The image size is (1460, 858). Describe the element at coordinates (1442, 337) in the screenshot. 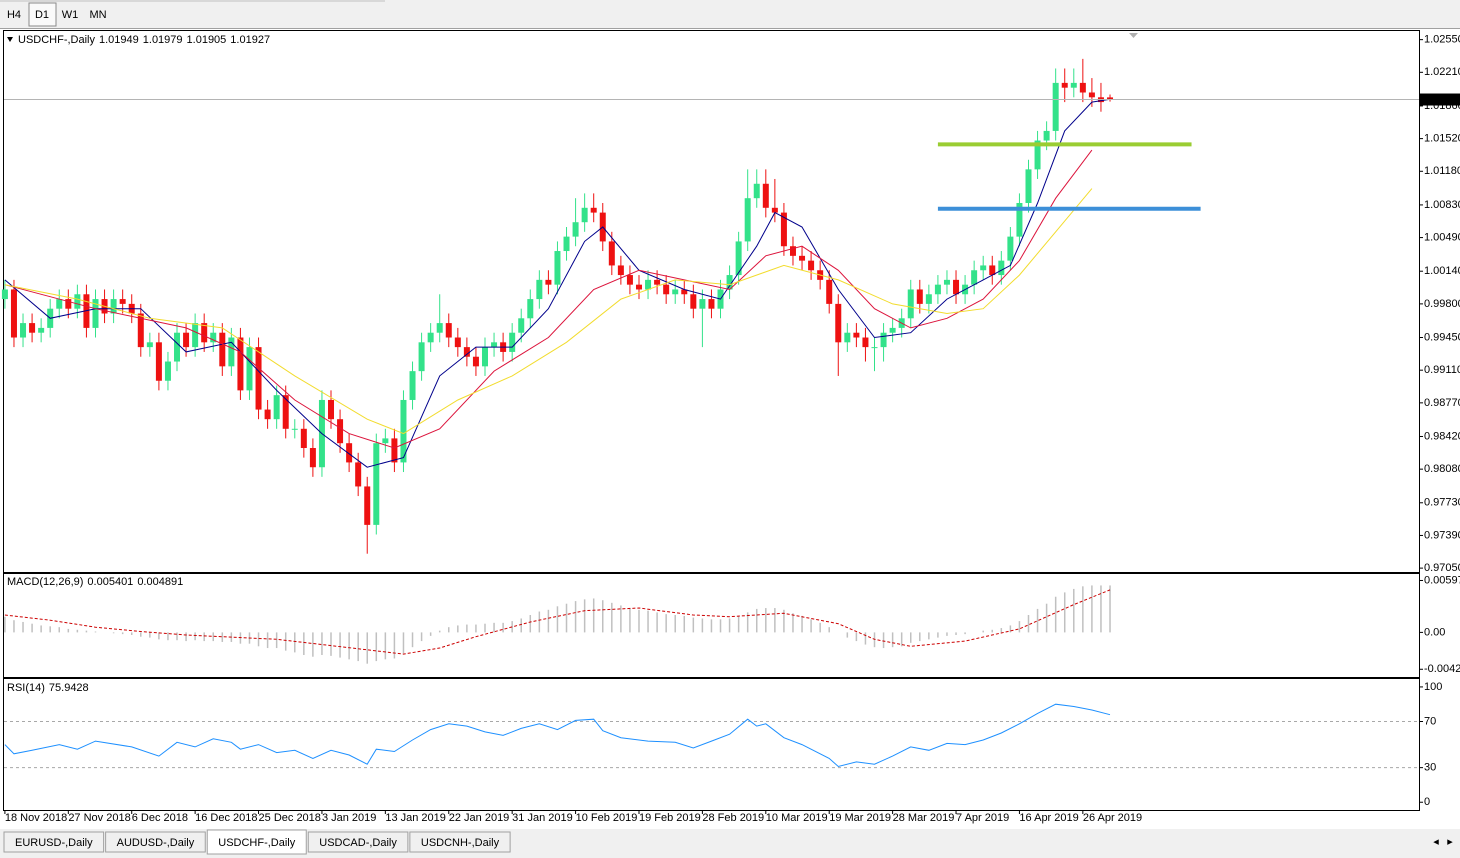

I see `y-tick-label: 0.99450` at that location.